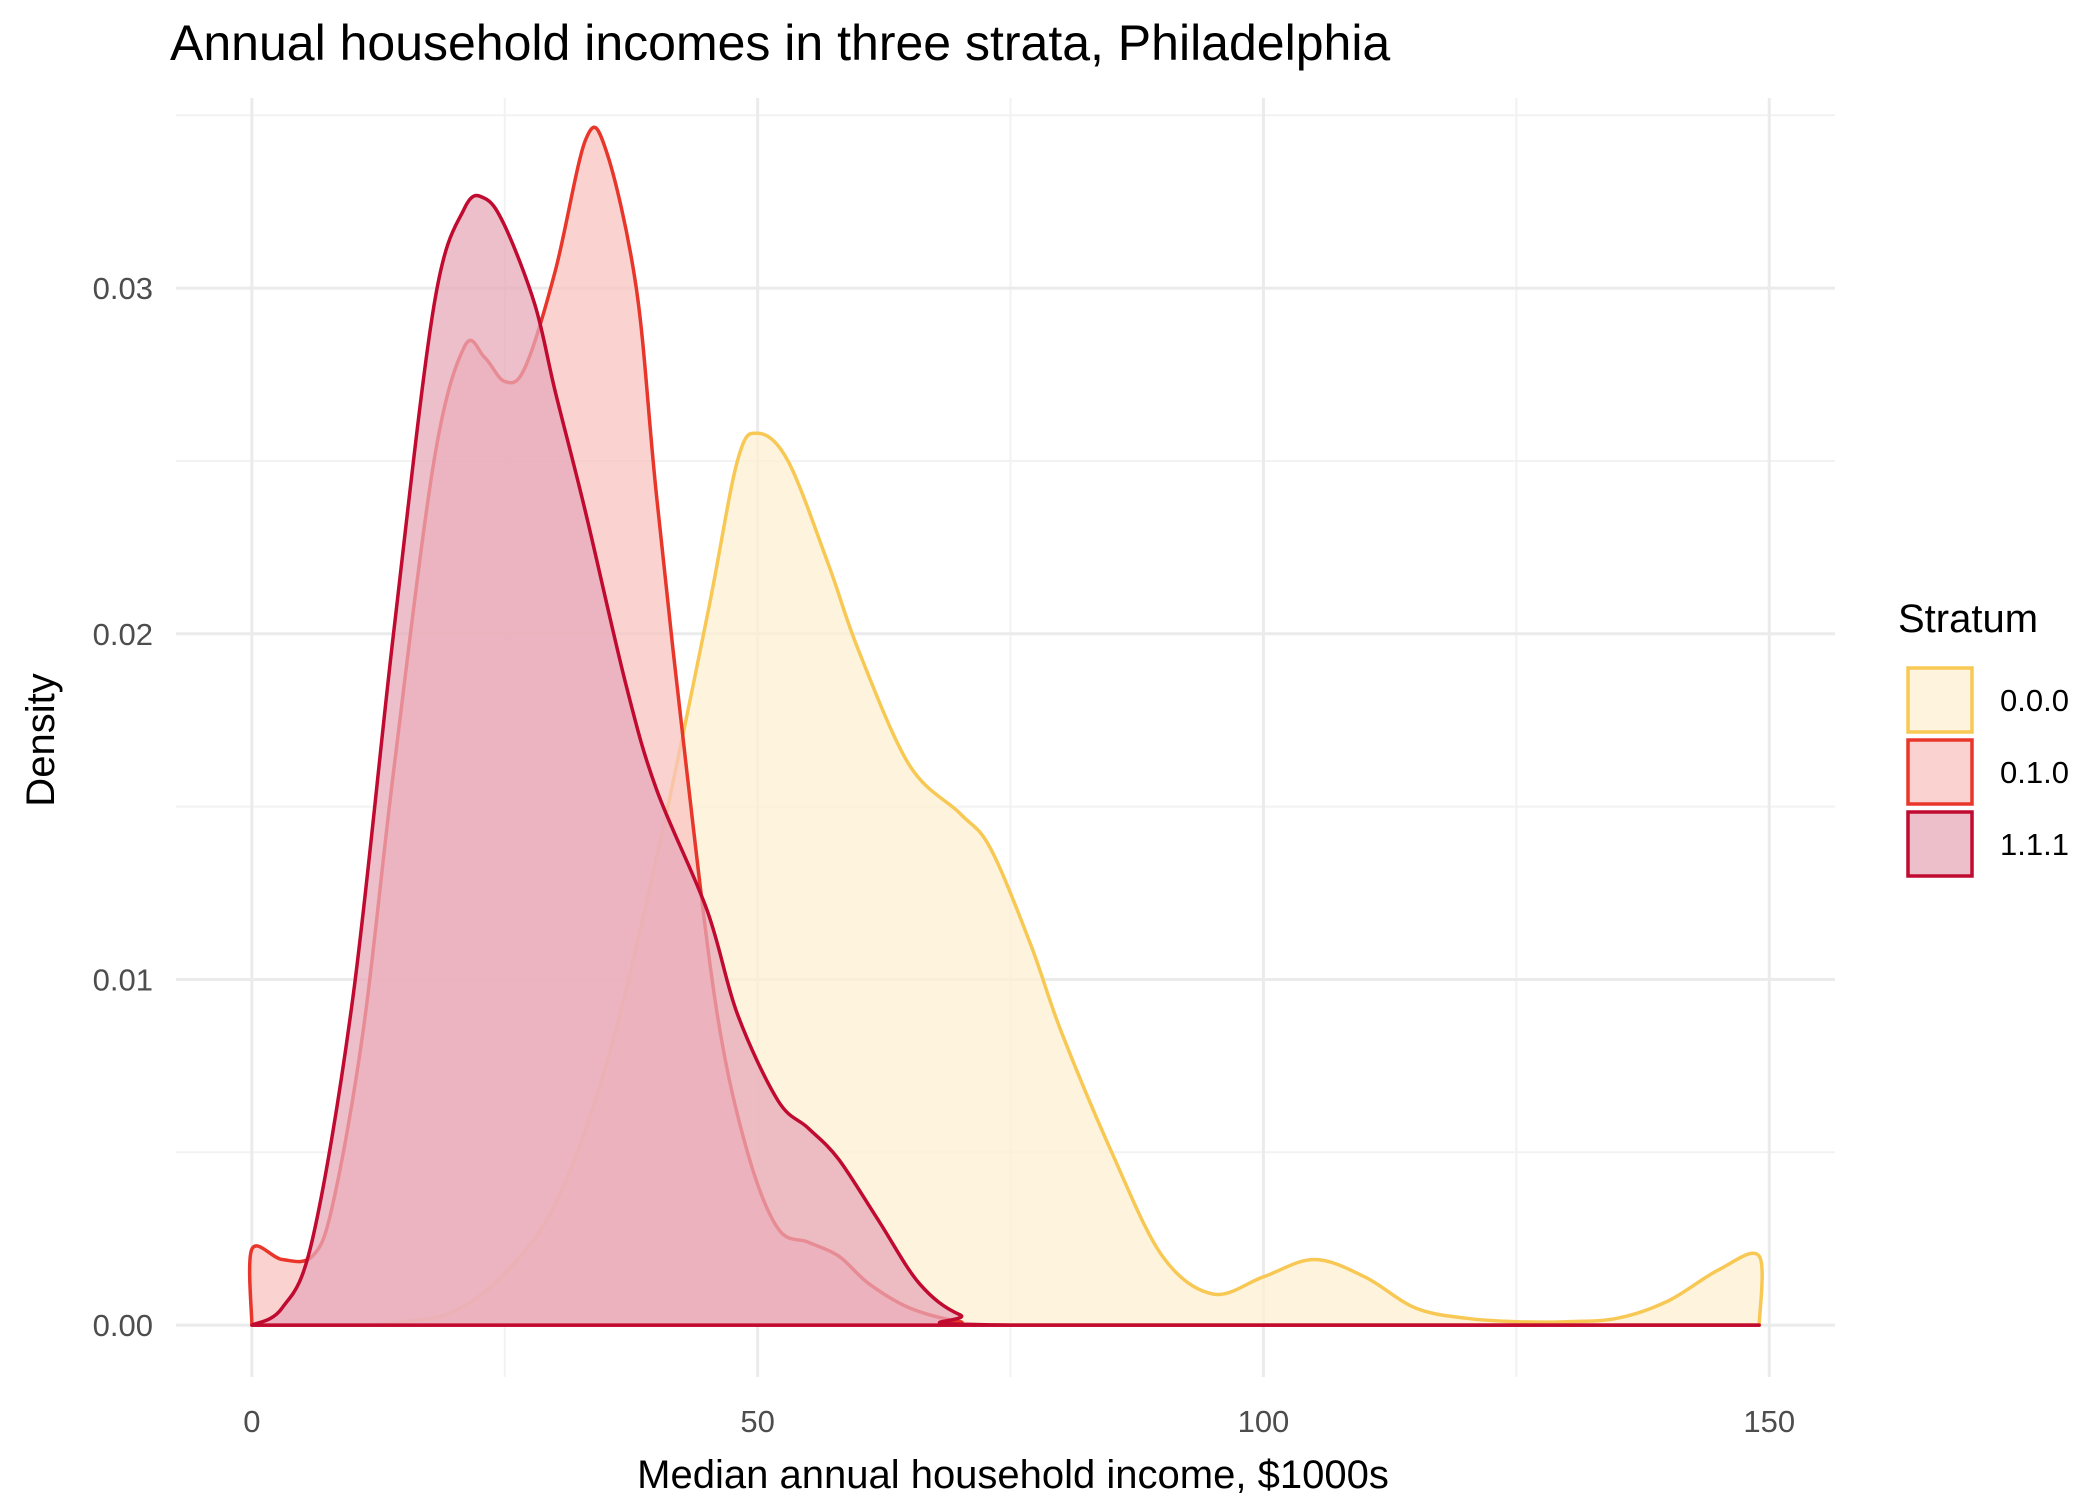  Describe the element at coordinates (2034, 700) in the screenshot. I see `legend-label: 0.0.0` at that location.